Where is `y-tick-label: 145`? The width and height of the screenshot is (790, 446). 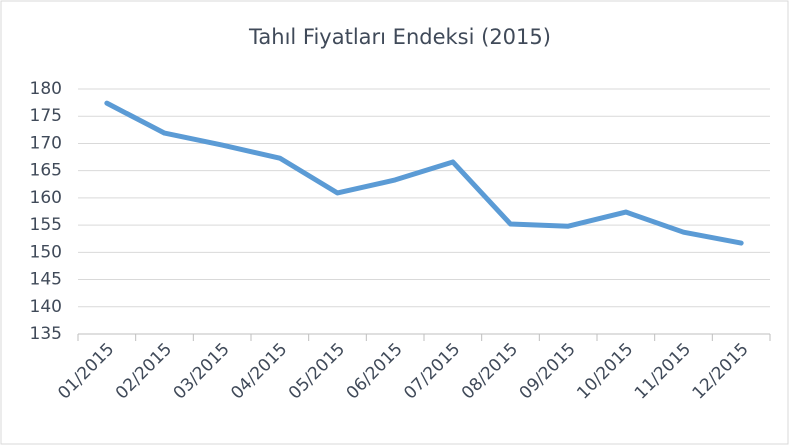
y-tick-label: 145 is located at coordinates (46, 280).